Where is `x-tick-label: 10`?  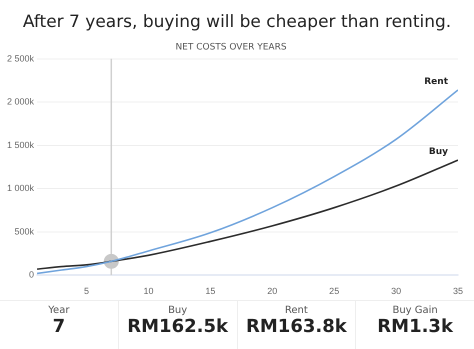
x-tick-label: 10 is located at coordinates (148, 291).